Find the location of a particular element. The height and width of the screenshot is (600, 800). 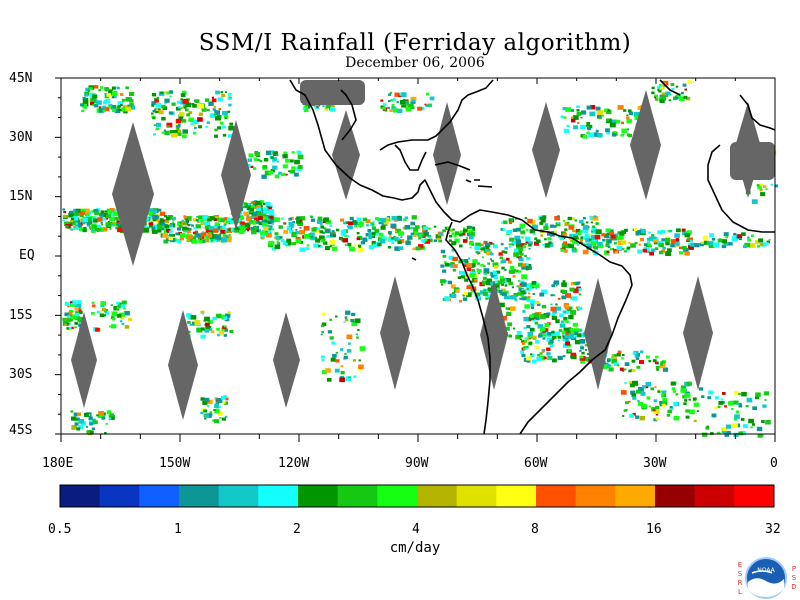

colorbar-tick-label: 0.5 is located at coordinates (60, 529).